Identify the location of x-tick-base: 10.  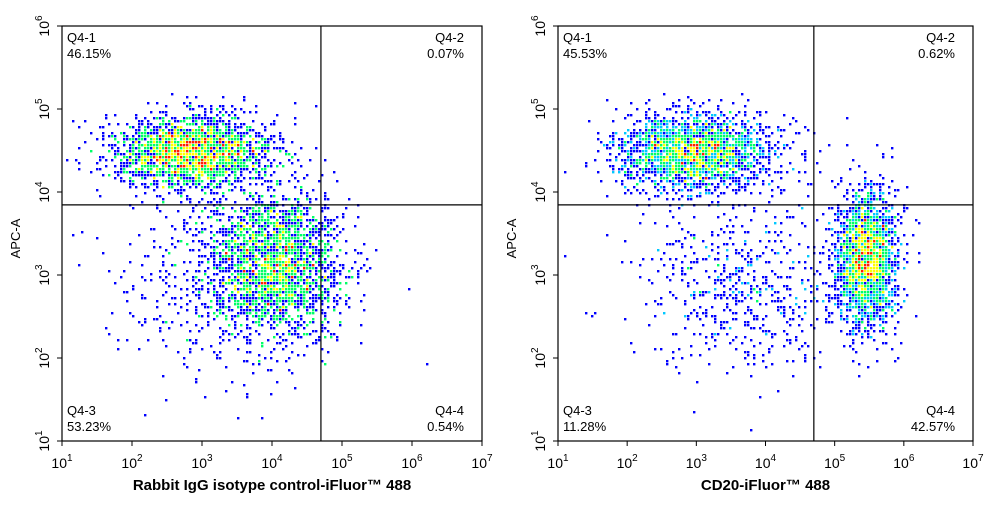
(199, 463).